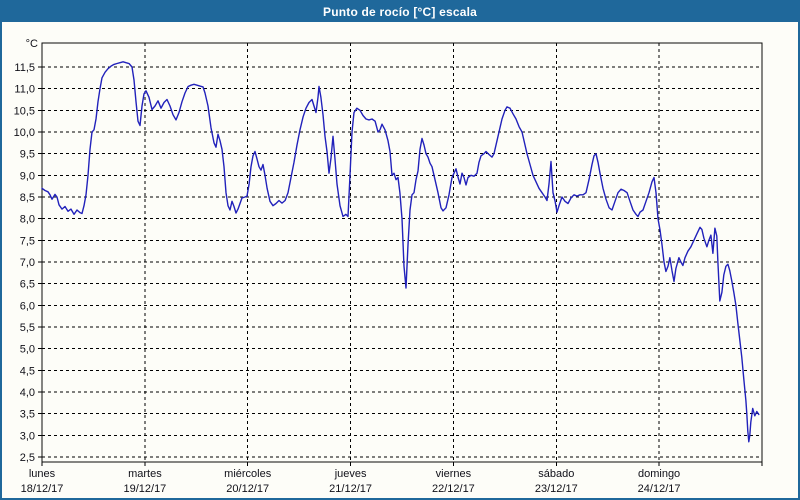 The height and width of the screenshot is (500, 800). What do you see at coordinates (27, 393) in the screenshot?
I see `y-axis-tick-label: 4,0` at bounding box center [27, 393].